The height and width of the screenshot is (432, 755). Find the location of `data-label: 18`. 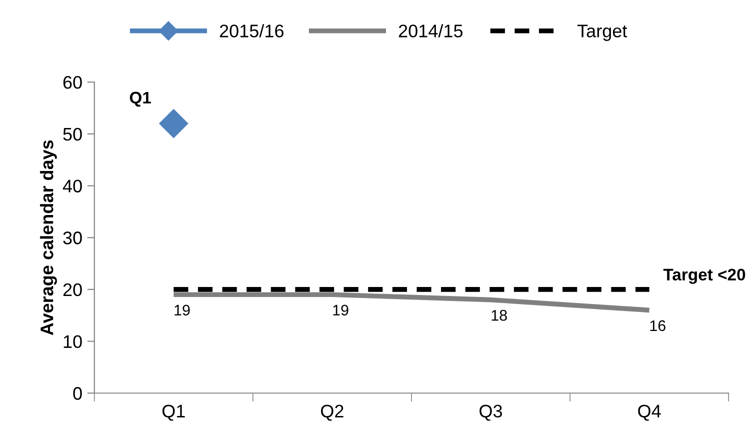

data-label: 18 is located at coordinates (499, 315).